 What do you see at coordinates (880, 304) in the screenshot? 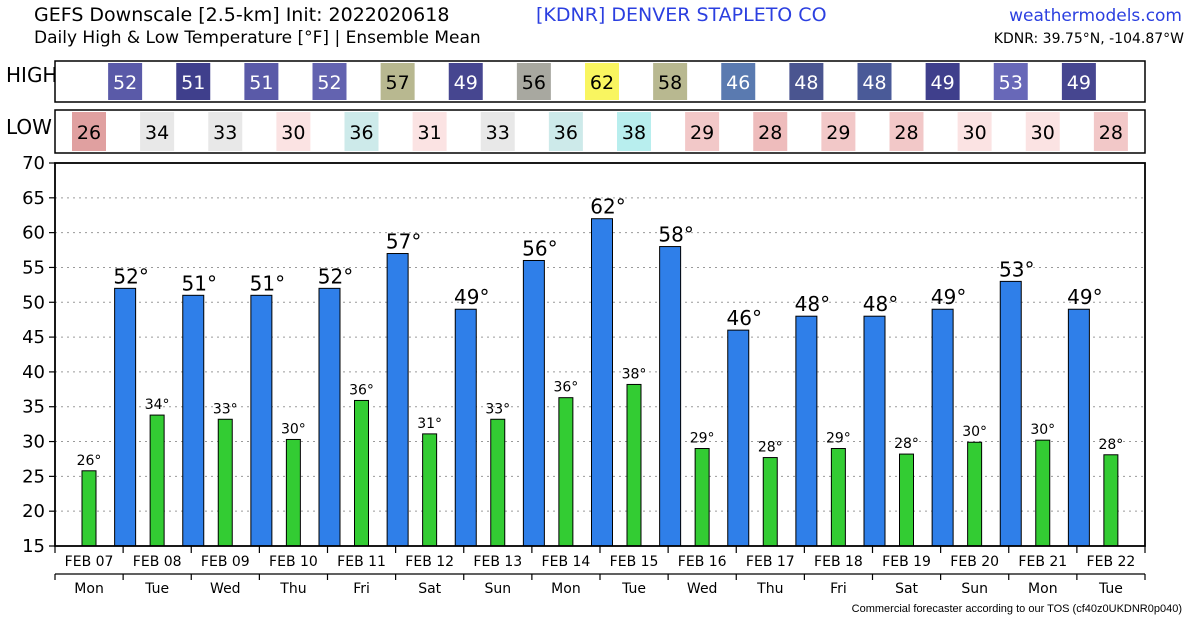
I see `high-bar-label: 48°` at bounding box center [880, 304].